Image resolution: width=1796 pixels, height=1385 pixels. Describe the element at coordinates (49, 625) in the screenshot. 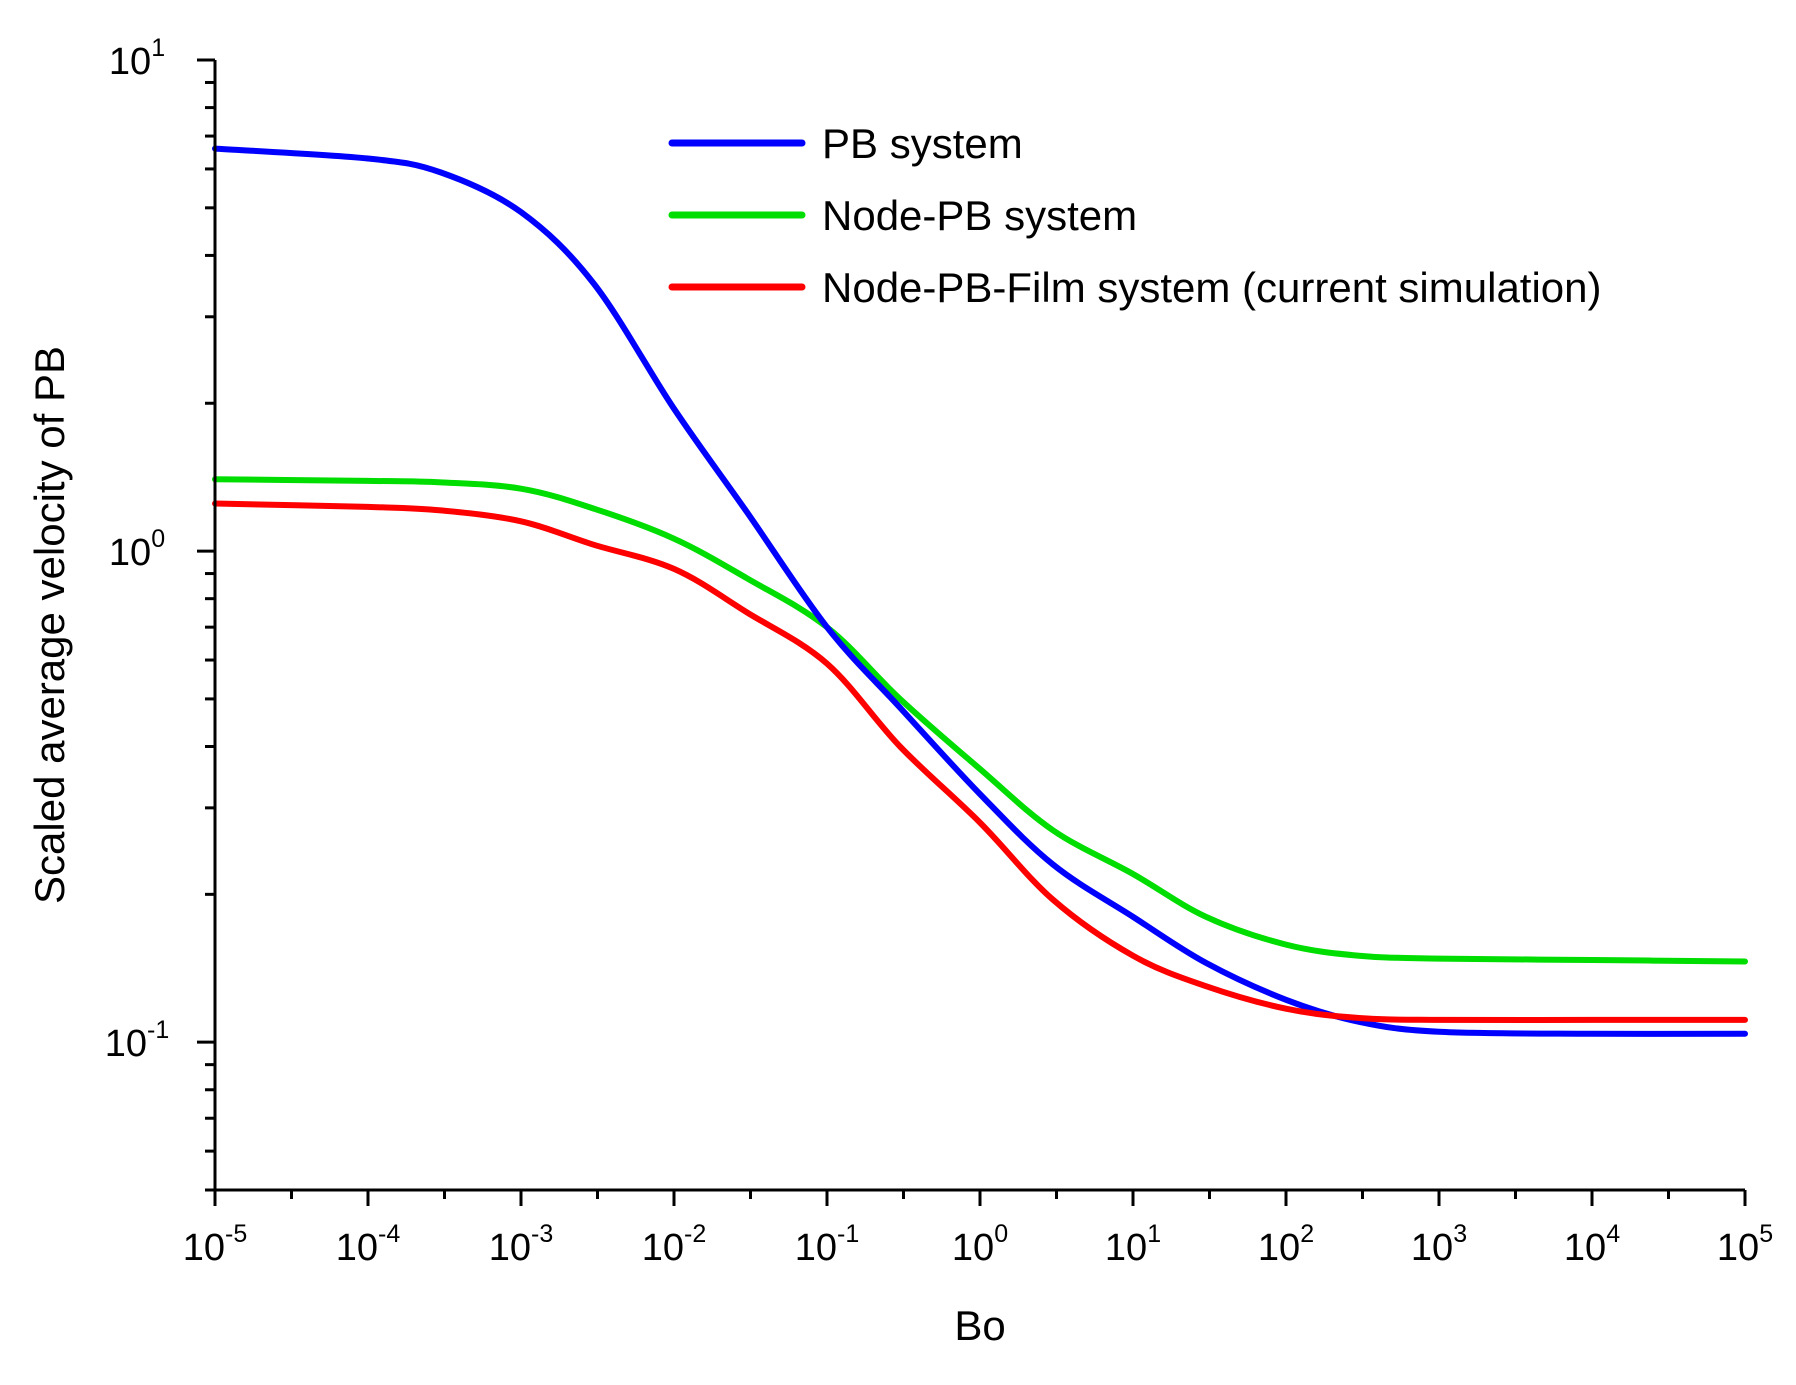

I see `y-axis-title: Scaled average velocity of PB` at that location.